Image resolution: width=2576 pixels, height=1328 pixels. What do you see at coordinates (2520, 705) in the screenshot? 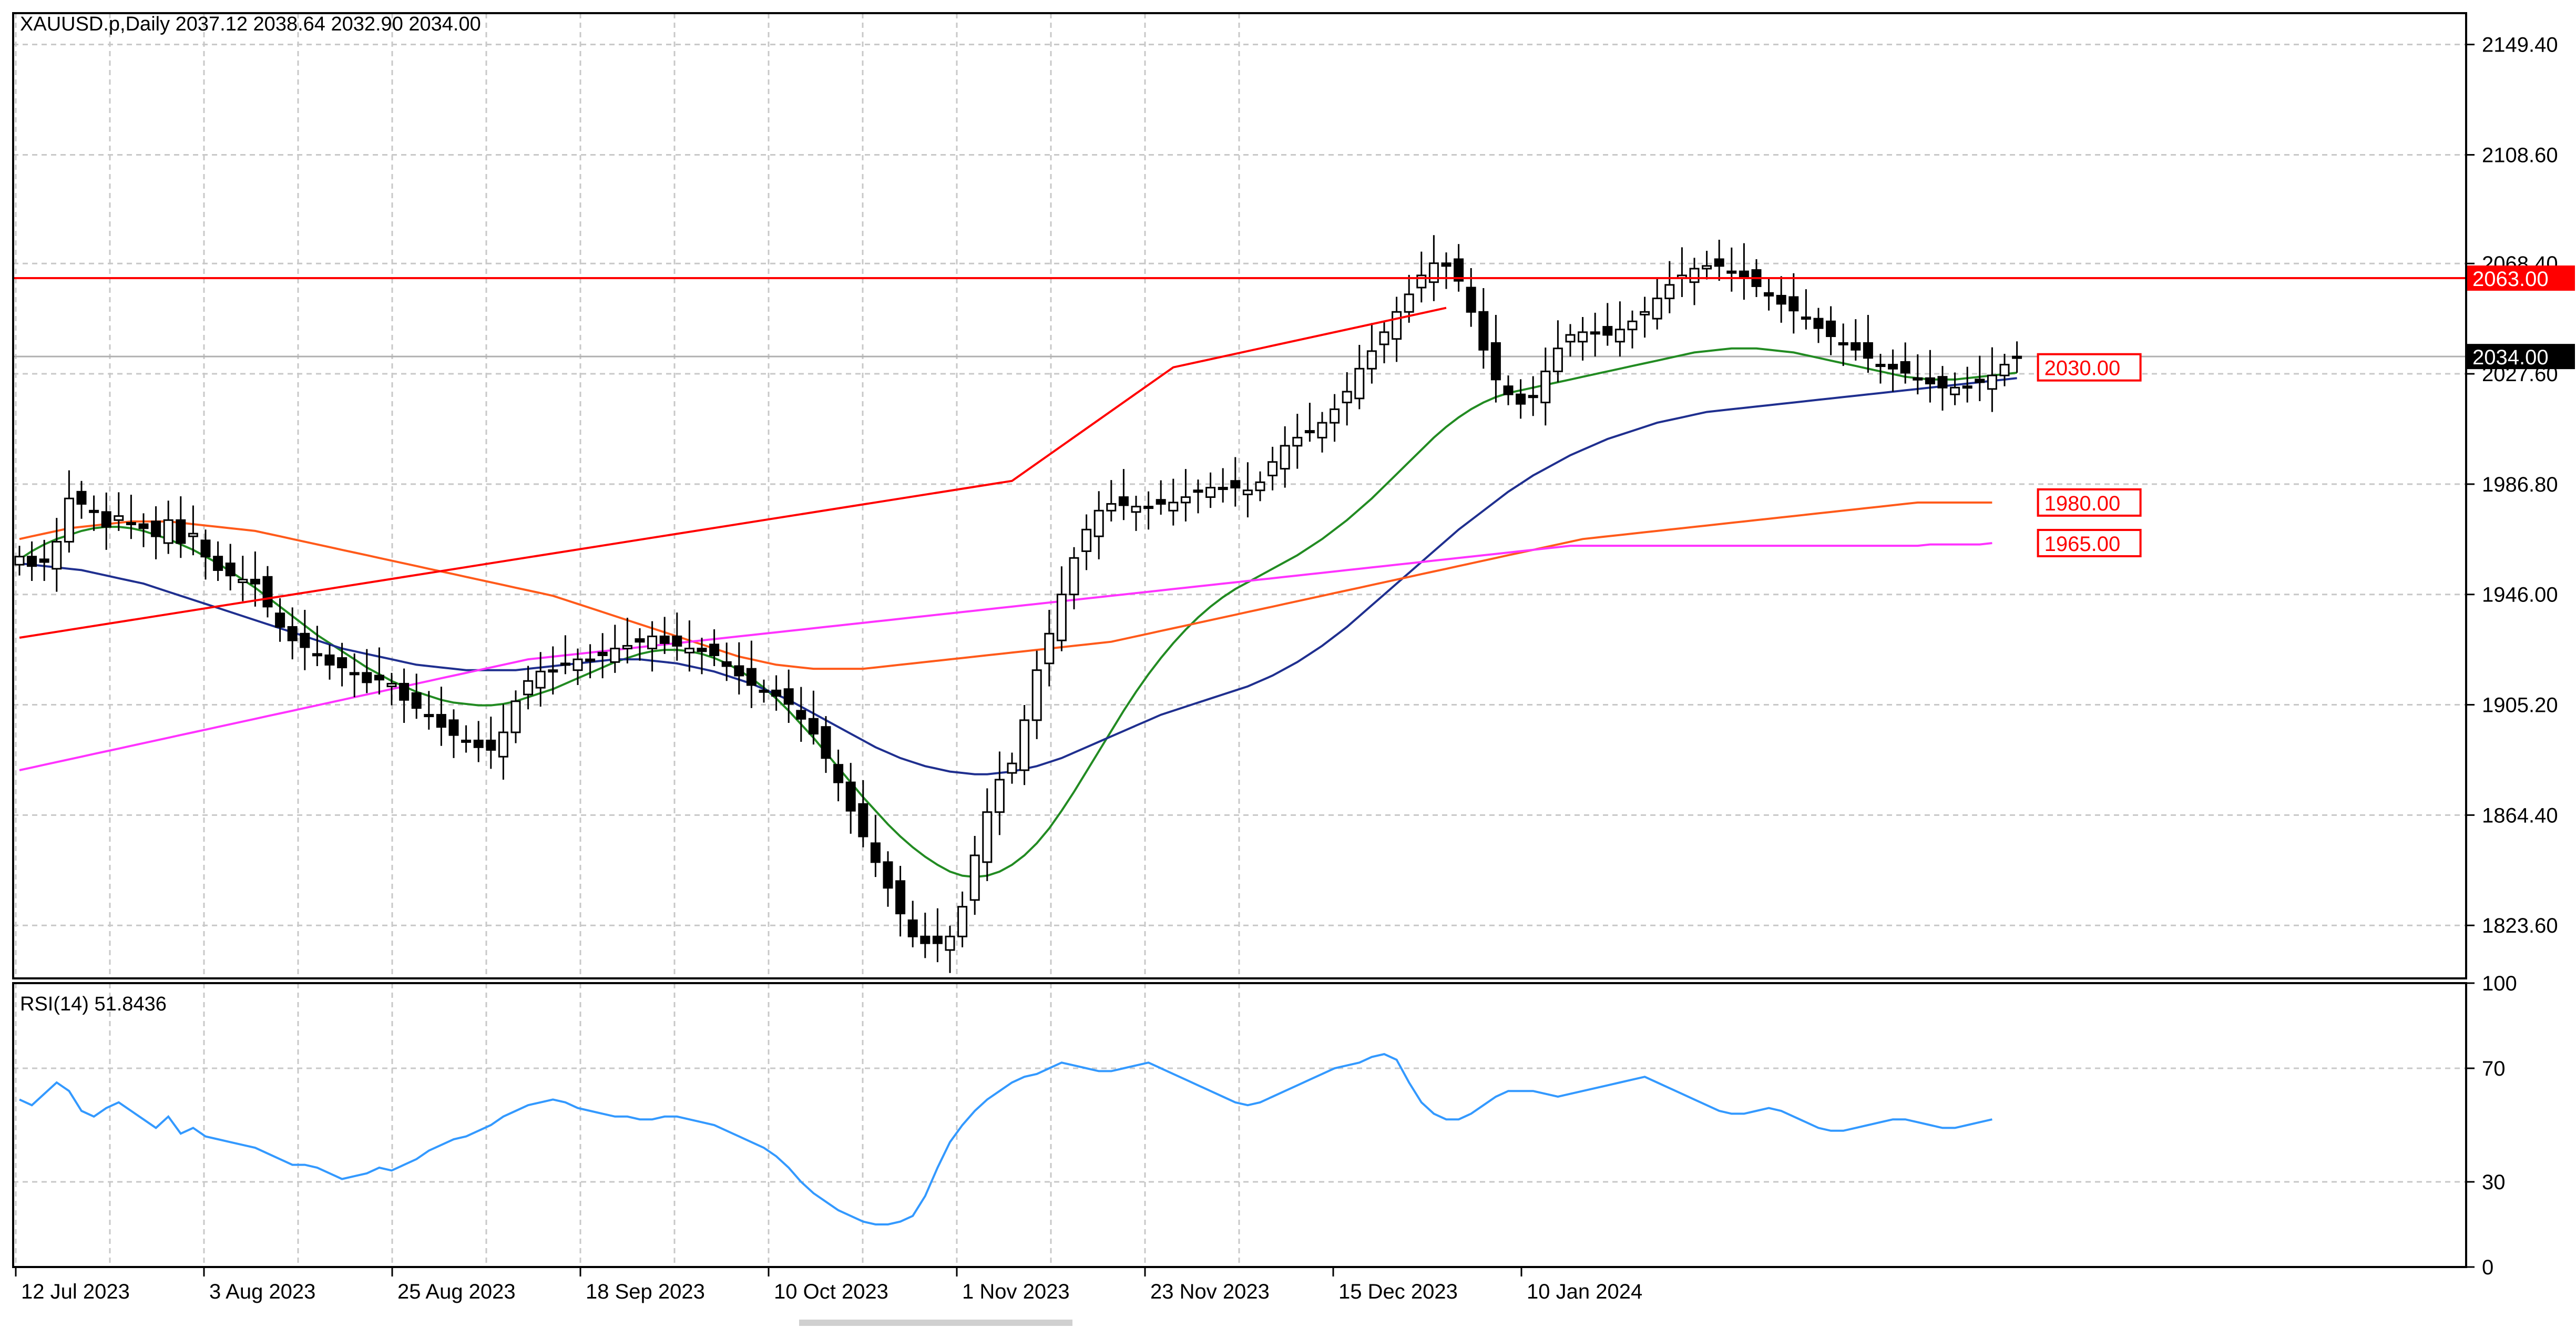
I see `price-tick-label: 1905.20` at bounding box center [2520, 705].